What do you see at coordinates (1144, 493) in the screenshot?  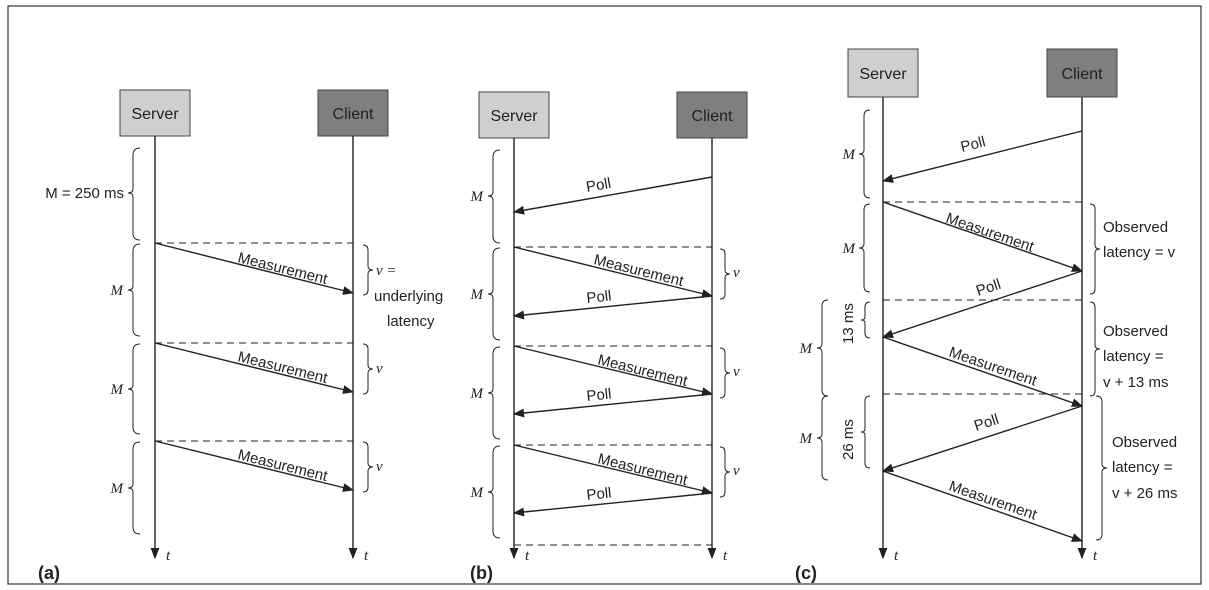 I see `v-plus-26-label: v + 26 ms` at bounding box center [1144, 493].